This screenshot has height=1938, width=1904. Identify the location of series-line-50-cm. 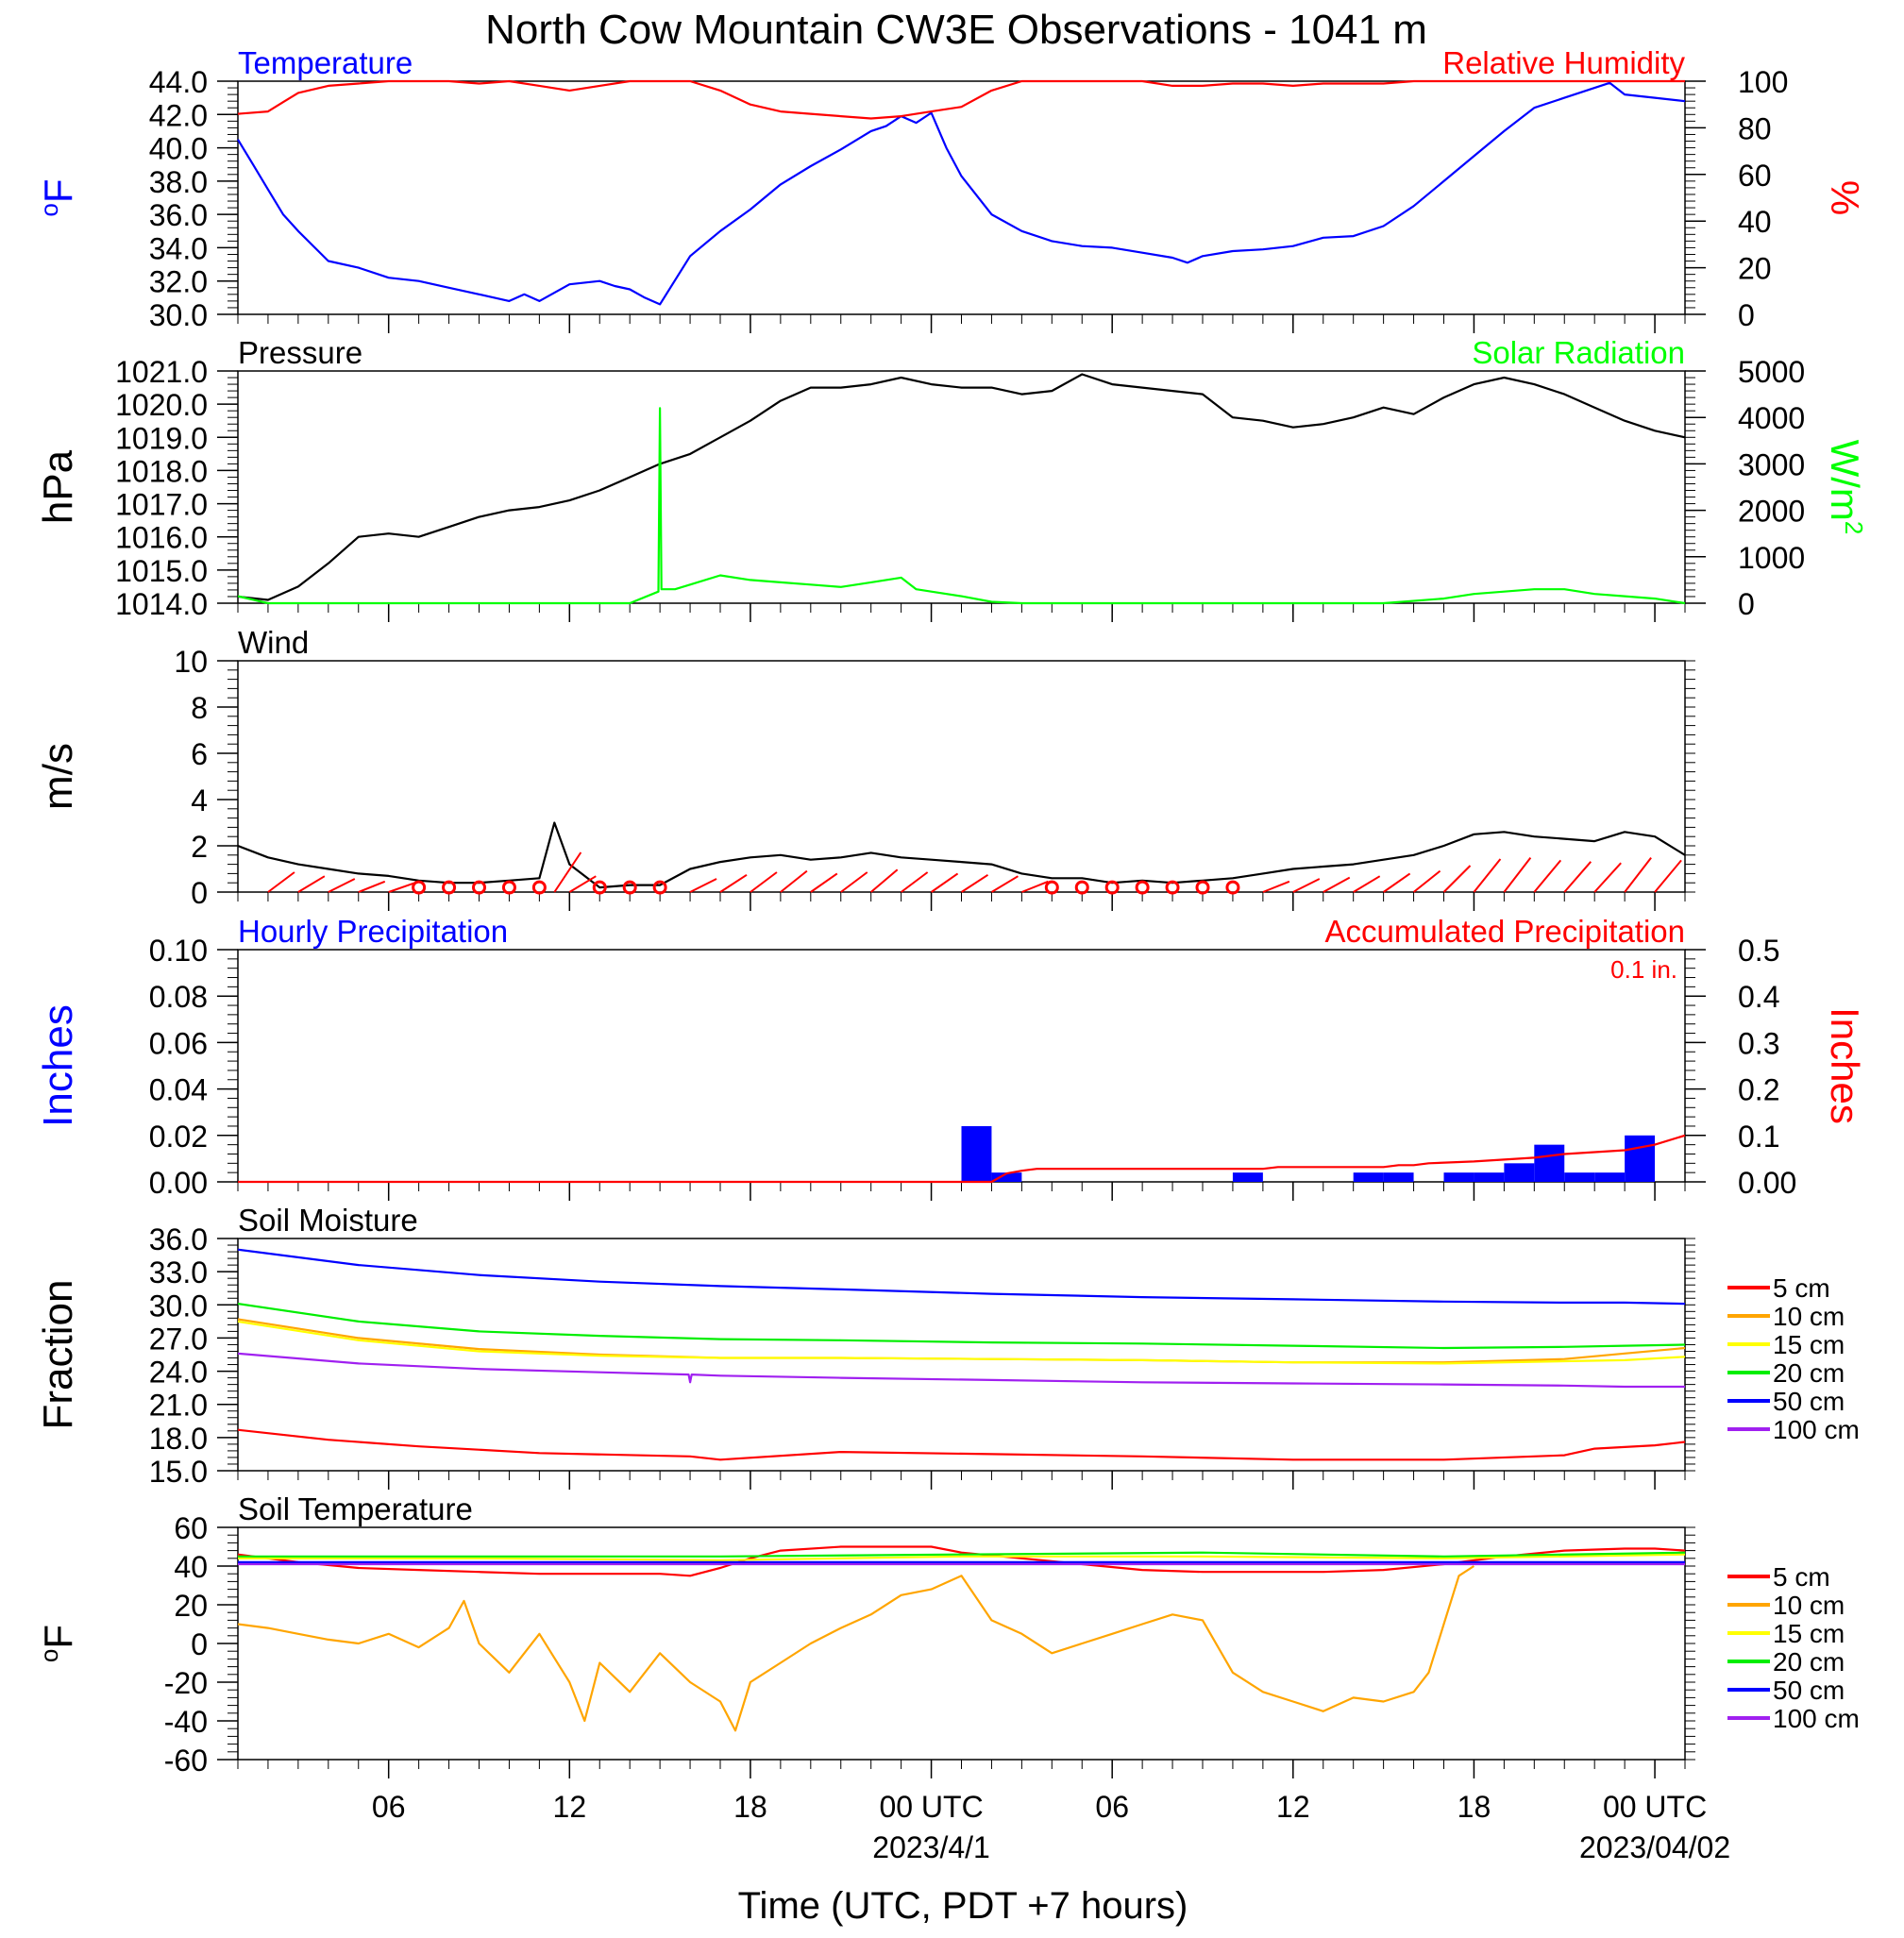
(961, 1277).